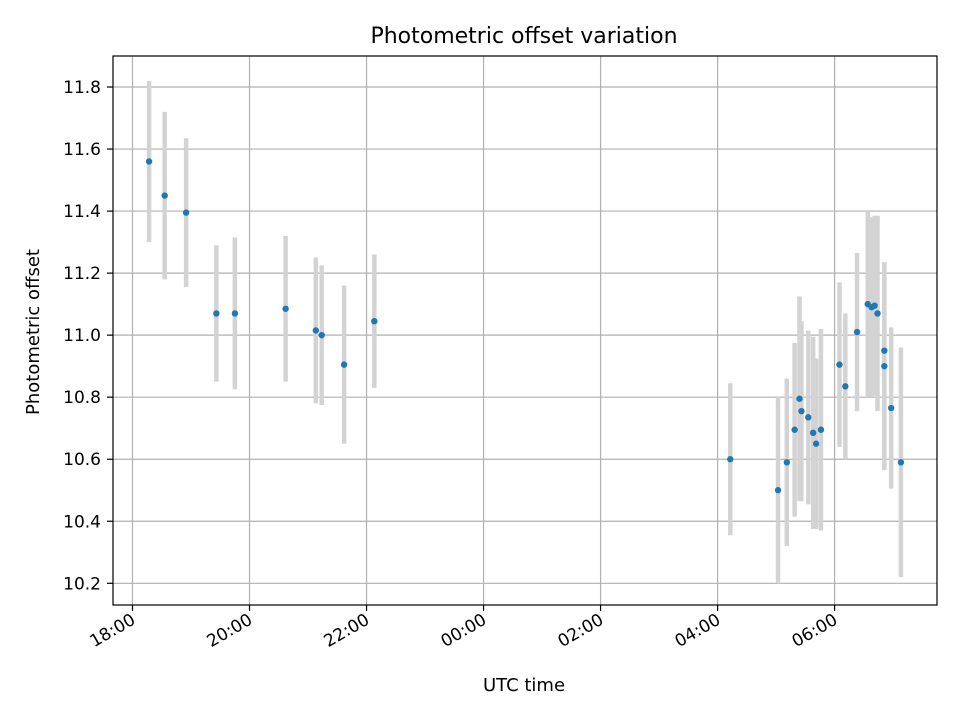 The image size is (960, 725). Describe the element at coordinates (82, 150) in the screenshot. I see `y-tick-label: 11.6` at that location.